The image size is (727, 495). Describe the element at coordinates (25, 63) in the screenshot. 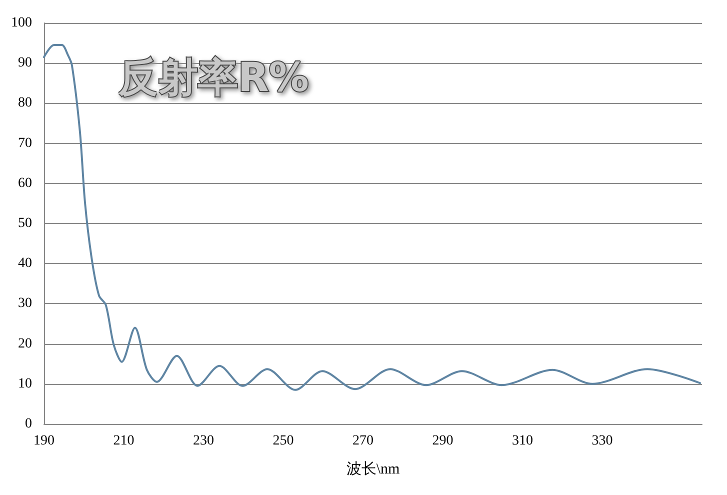

I see `y-tick-label: 90` at that location.